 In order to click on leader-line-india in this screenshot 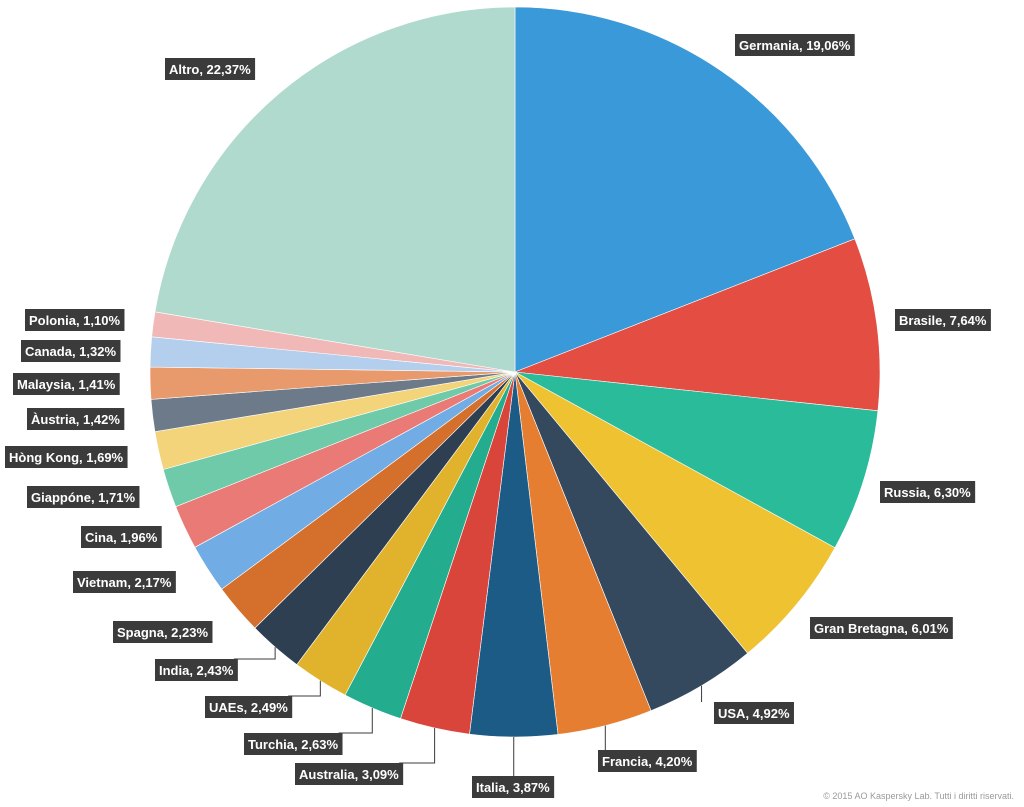, I will do `click(254, 653)`.